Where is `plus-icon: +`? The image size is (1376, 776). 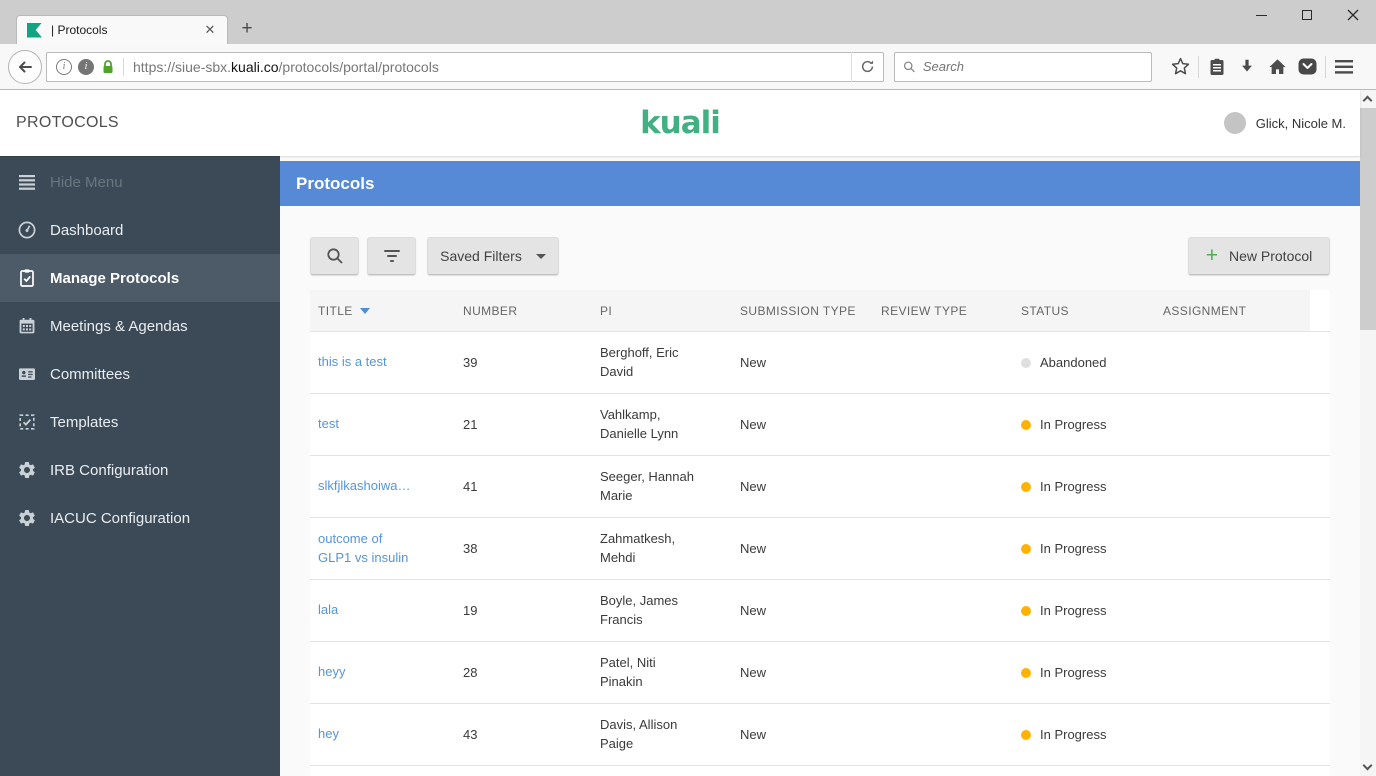
plus-icon: + is located at coordinates (1211, 255).